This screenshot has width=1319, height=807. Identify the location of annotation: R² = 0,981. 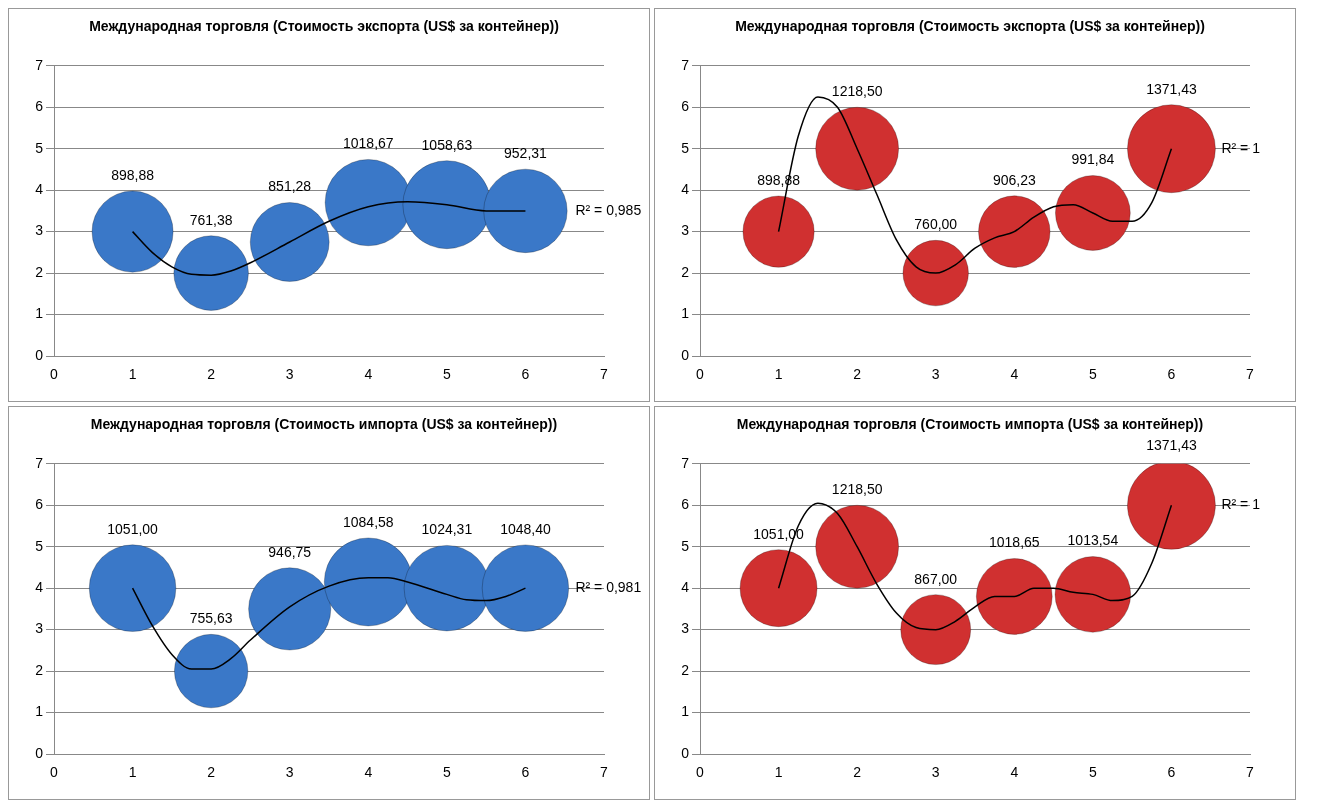
(608, 587).